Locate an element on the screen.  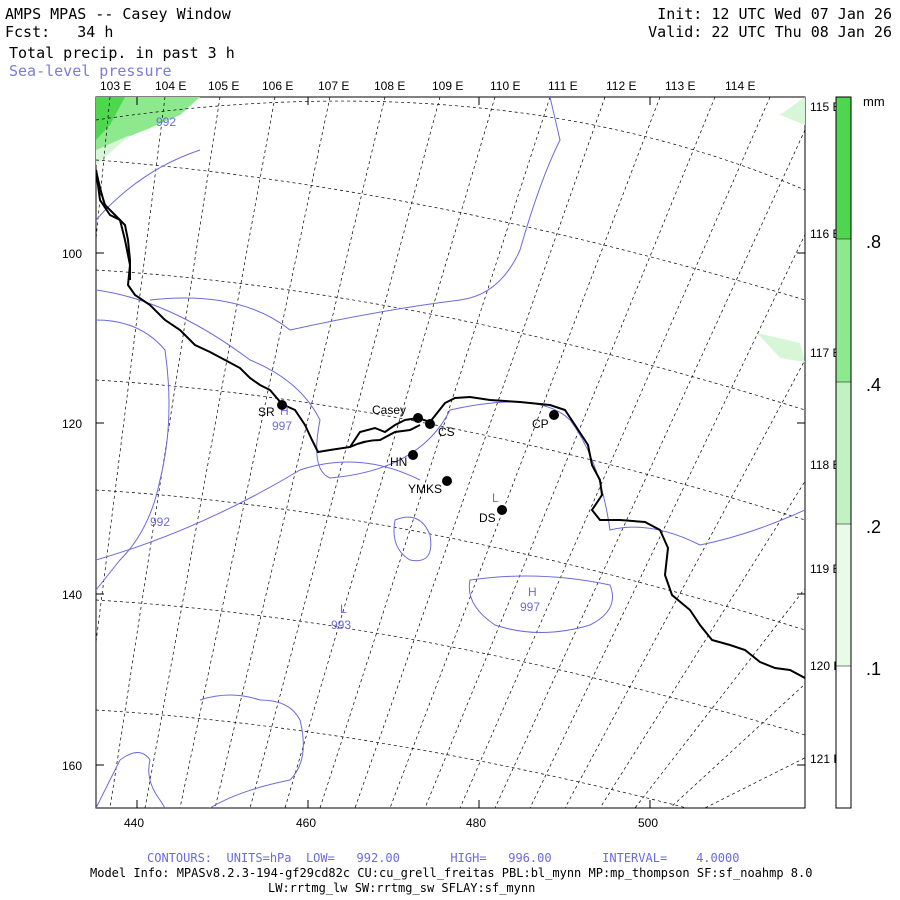
colorbar-tick-label: .8 is located at coordinates (873, 242).